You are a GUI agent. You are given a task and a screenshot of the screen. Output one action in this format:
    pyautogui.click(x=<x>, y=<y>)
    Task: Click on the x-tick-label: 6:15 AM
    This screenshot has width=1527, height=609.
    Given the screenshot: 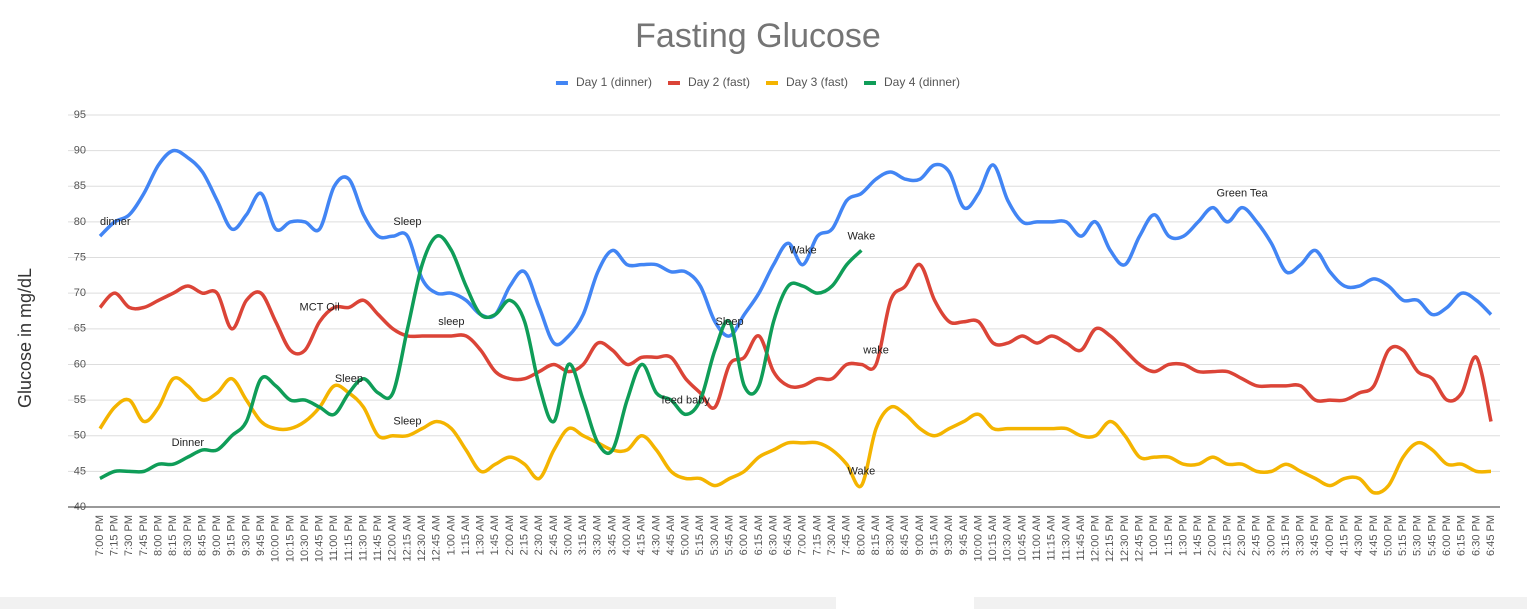 What is the action you would take?
    pyautogui.click(x=759, y=535)
    